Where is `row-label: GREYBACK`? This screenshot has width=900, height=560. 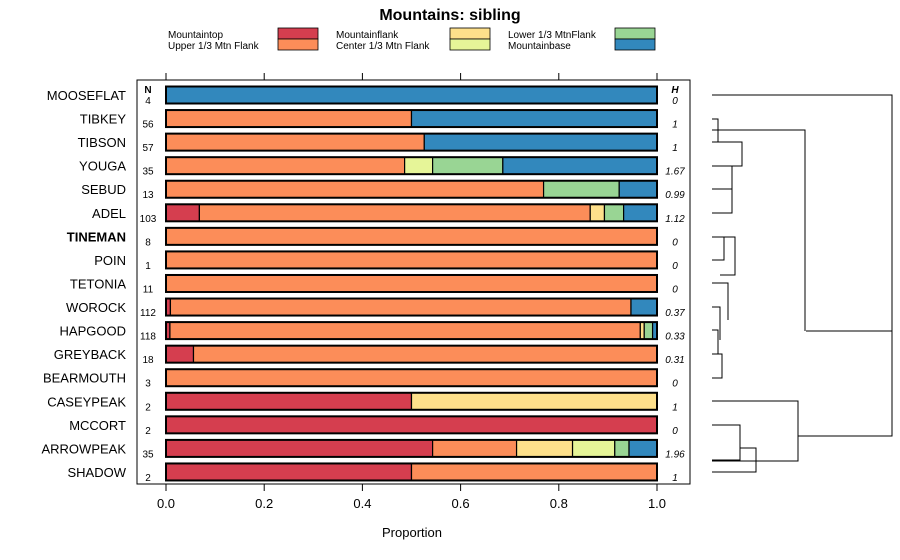
row-label: GREYBACK is located at coordinates (90, 354).